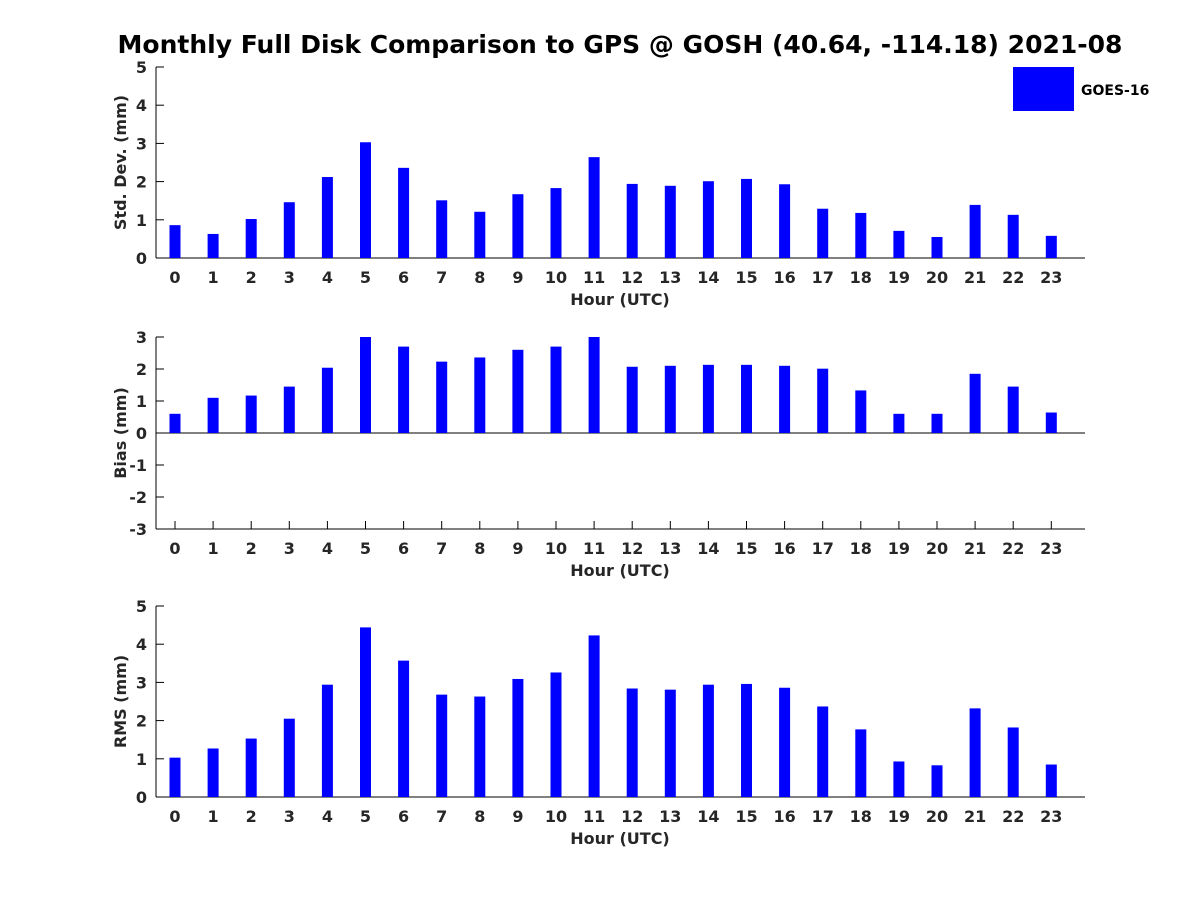 This screenshot has width=1200, height=900. Describe the element at coordinates (174, 816) in the screenshot. I see `panel-3-x-tick-label: 0` at that location.